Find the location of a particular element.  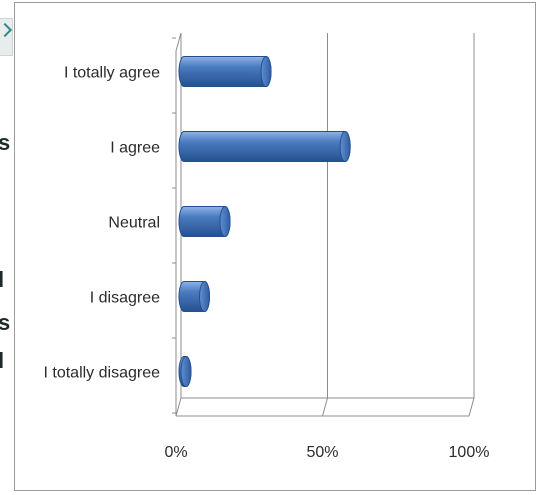

strip-text-2: l is located at coordinates (2, 279).